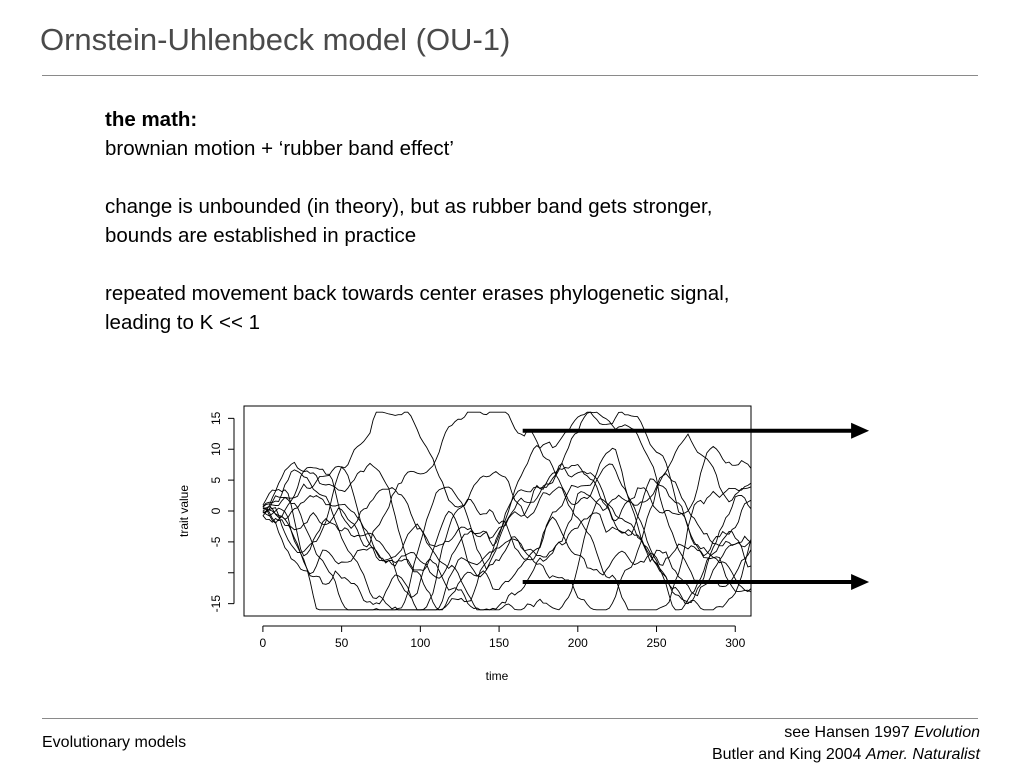 This screenshot has width=1024, height=768. Describe the element at coordinates (922, 754) in the screenshot. I see `ref-butler-journal: Amer. Naturalist` at that location.